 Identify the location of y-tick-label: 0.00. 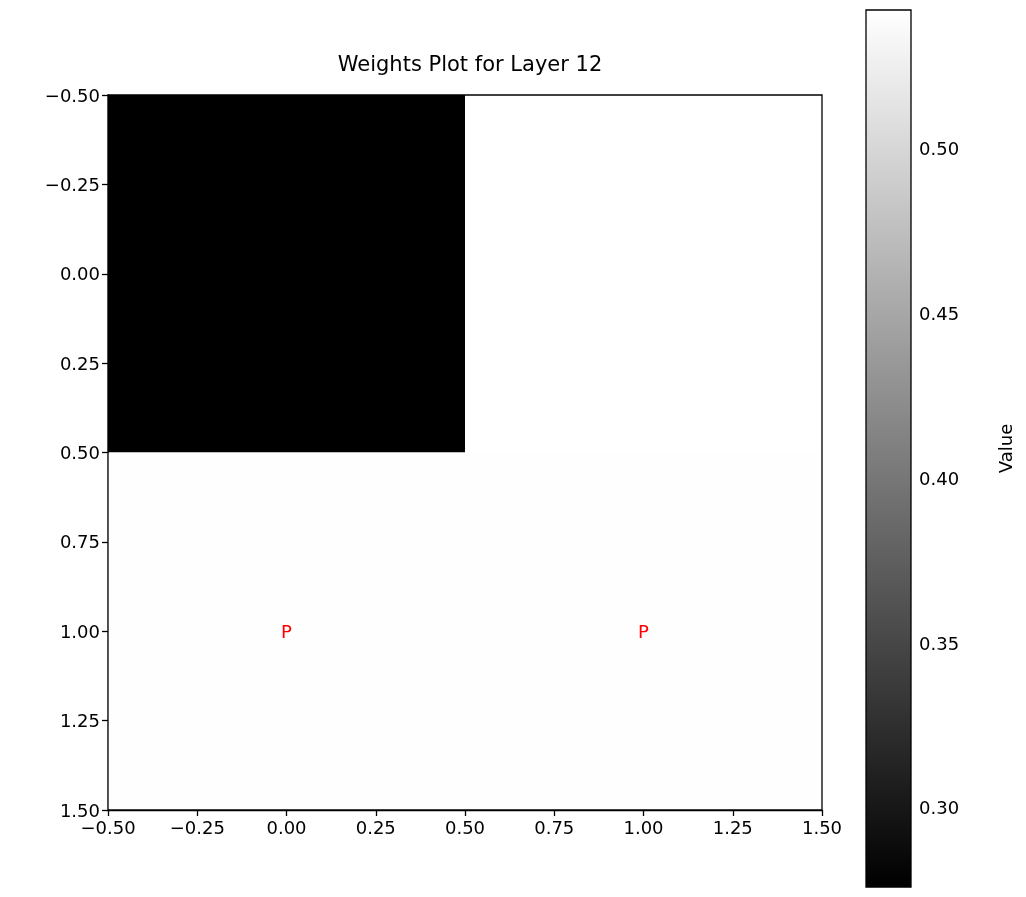
(79, 274).